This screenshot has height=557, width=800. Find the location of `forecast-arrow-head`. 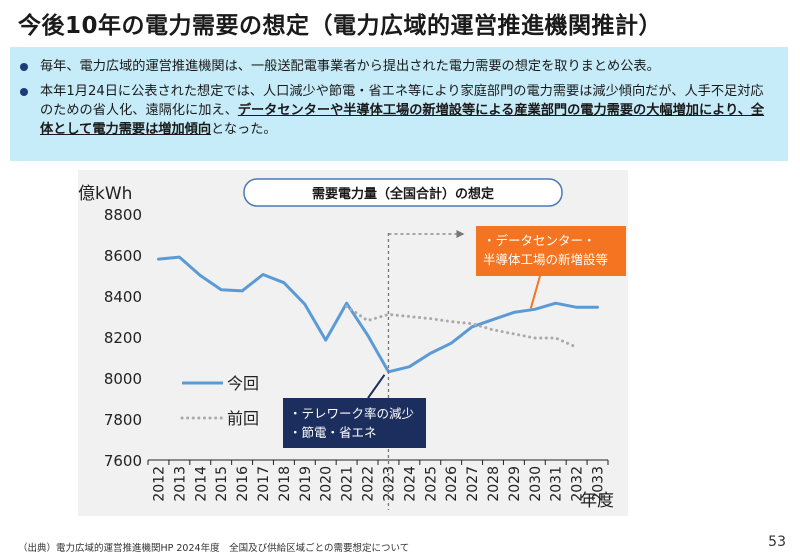

forecast-arrow-head is located at coordinates (460, 234).